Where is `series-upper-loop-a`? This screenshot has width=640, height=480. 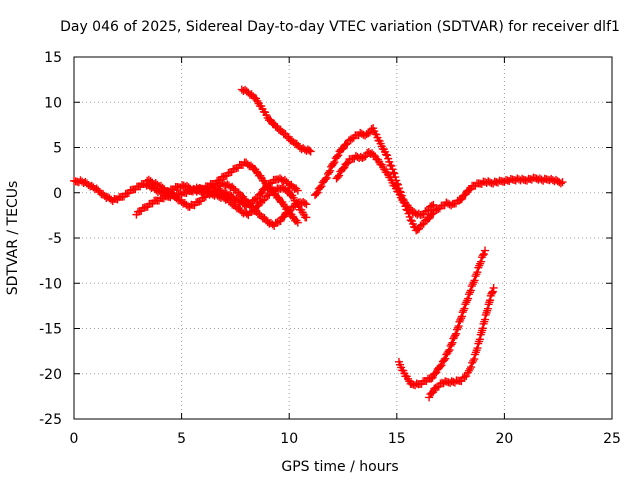
series-upper-loop-a is located at coordinates (217, 192).